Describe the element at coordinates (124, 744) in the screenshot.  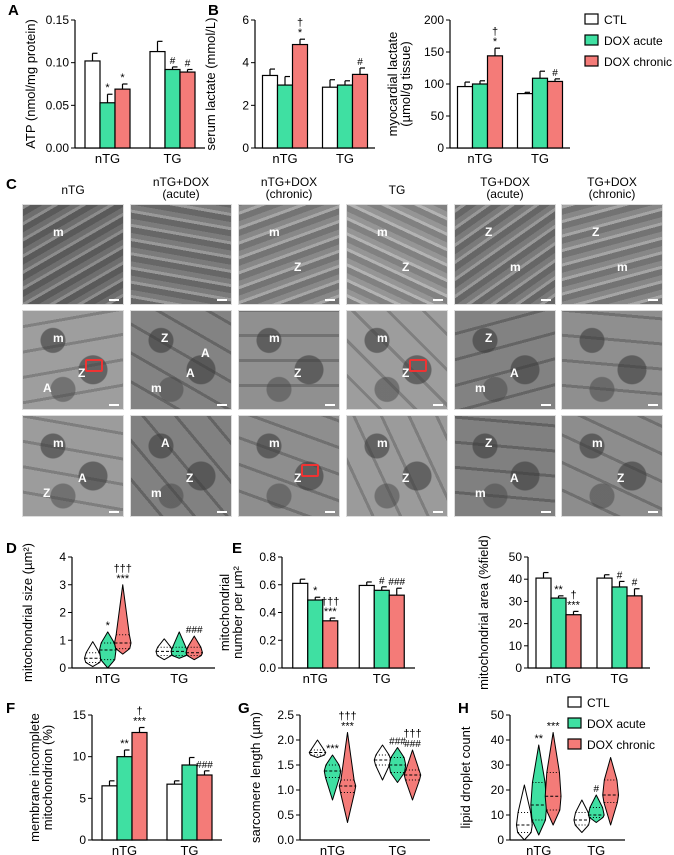
I see `significance-mark: **` at that location.